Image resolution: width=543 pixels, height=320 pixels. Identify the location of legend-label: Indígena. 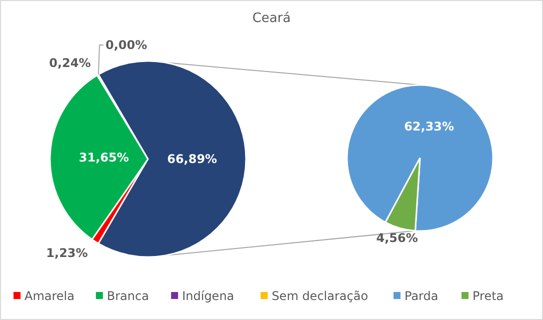
(208, 296).